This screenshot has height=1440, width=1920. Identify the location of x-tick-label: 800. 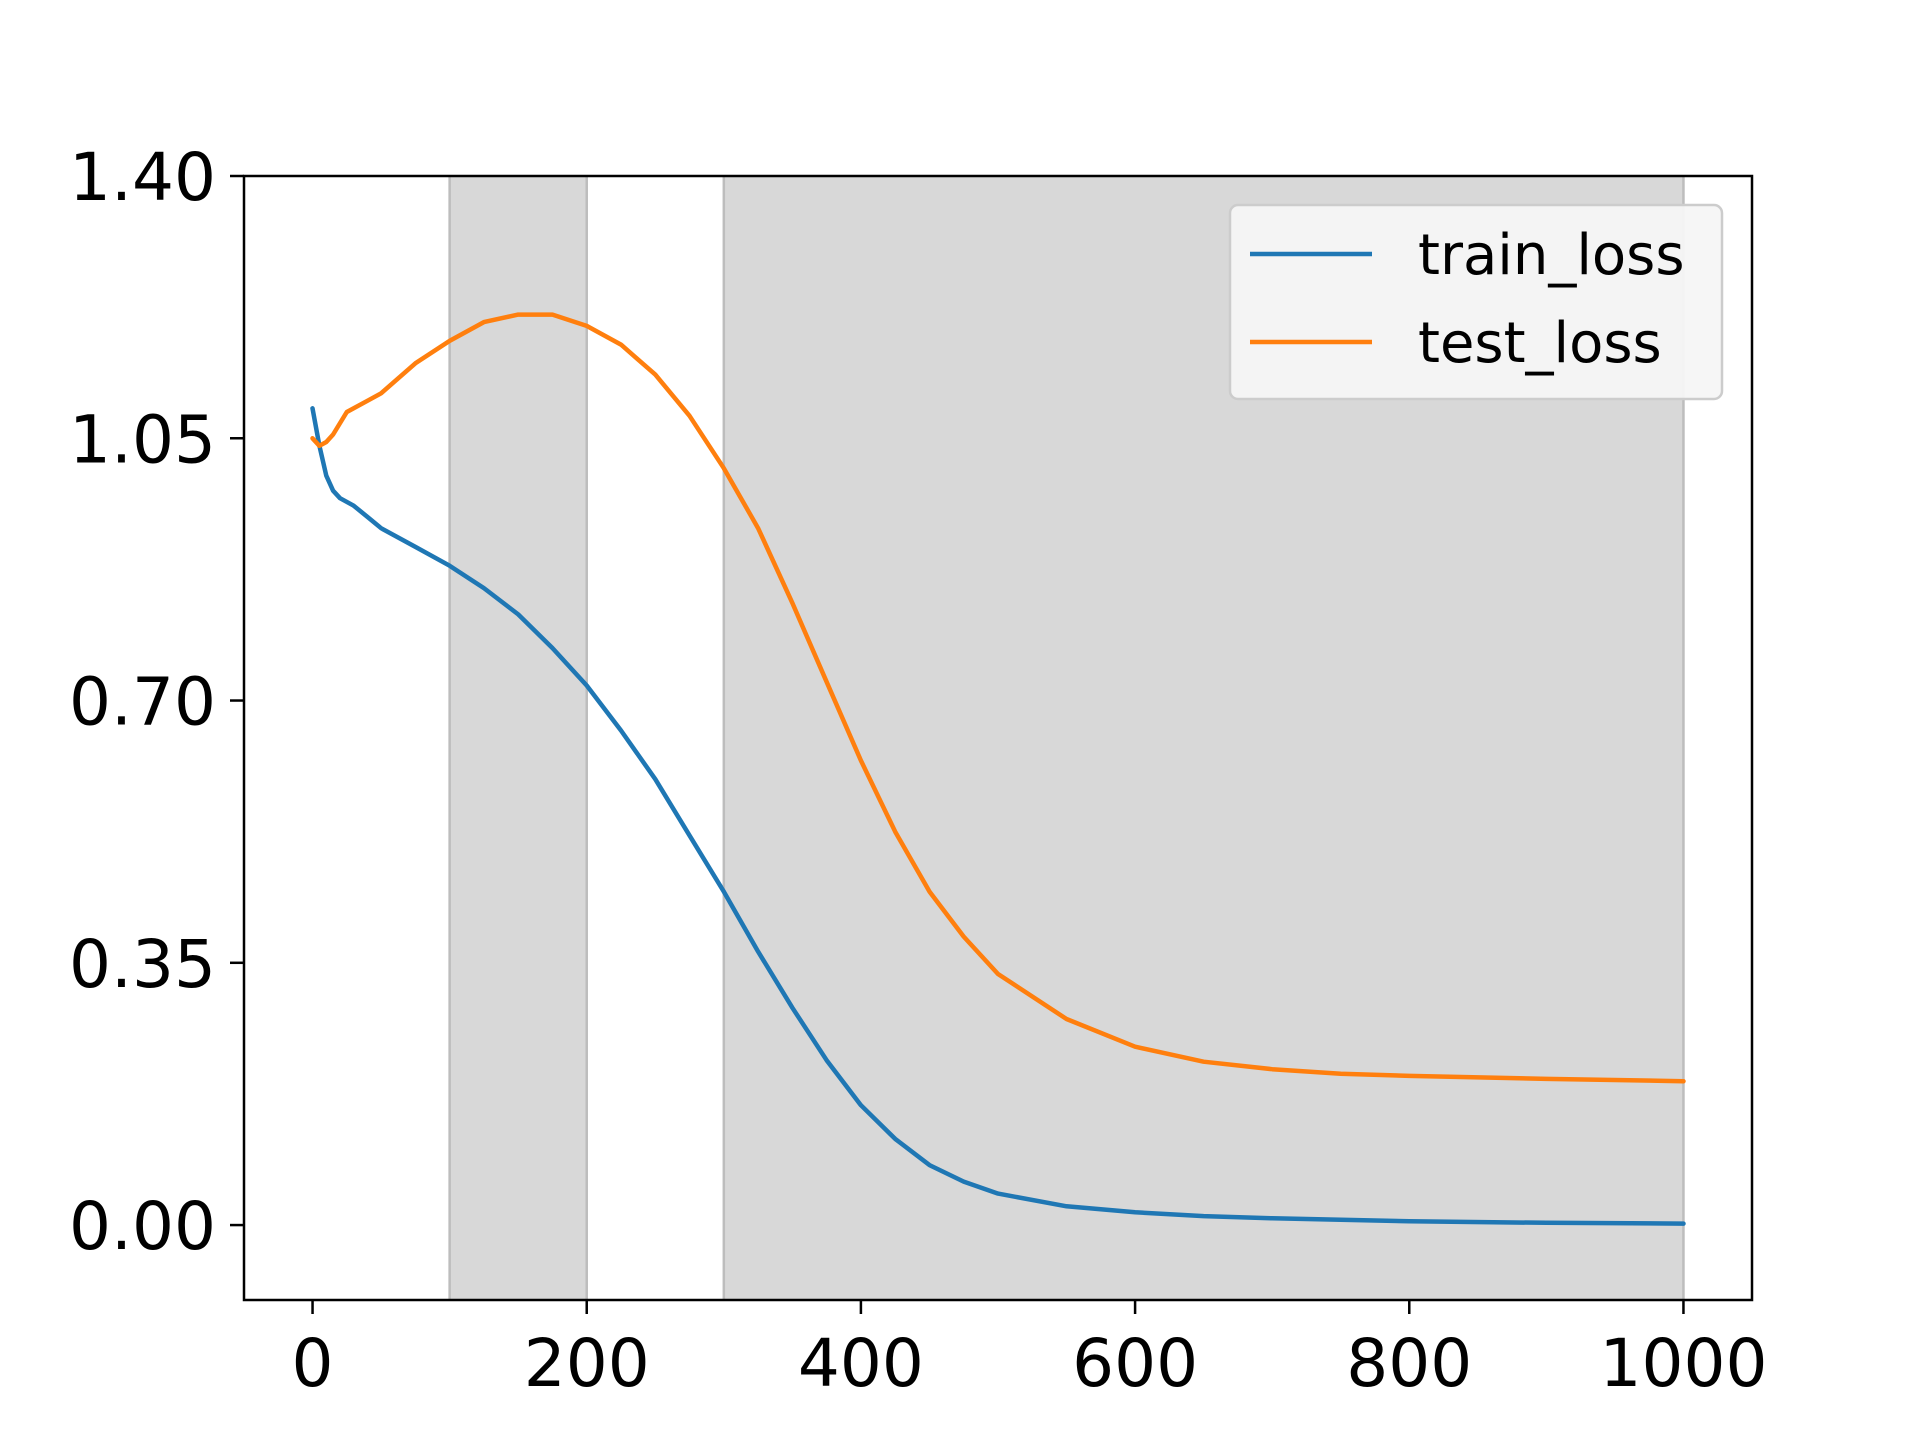
(1409, 1363).